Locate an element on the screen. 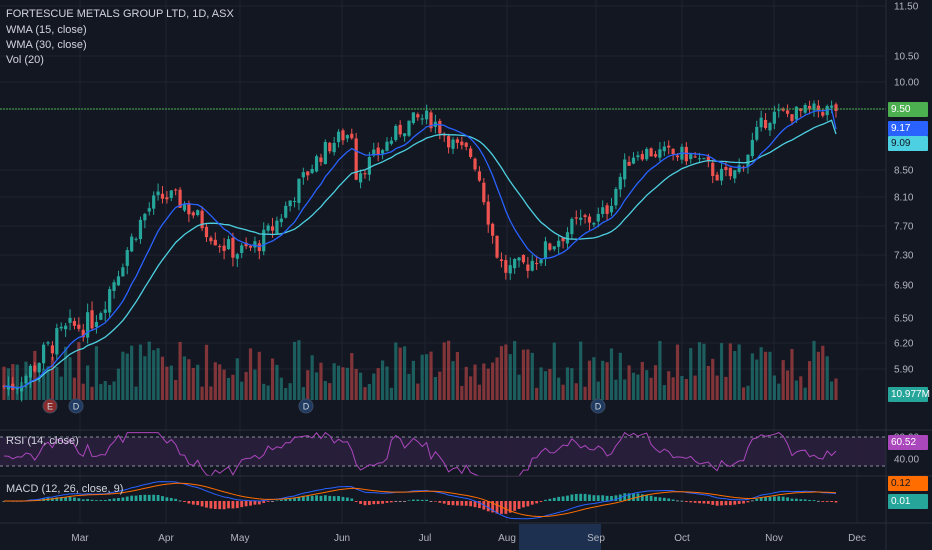 The height and width of the screenshot is (550, 932). legend-volume: Vol (20) is located at coordinates (25, 60).